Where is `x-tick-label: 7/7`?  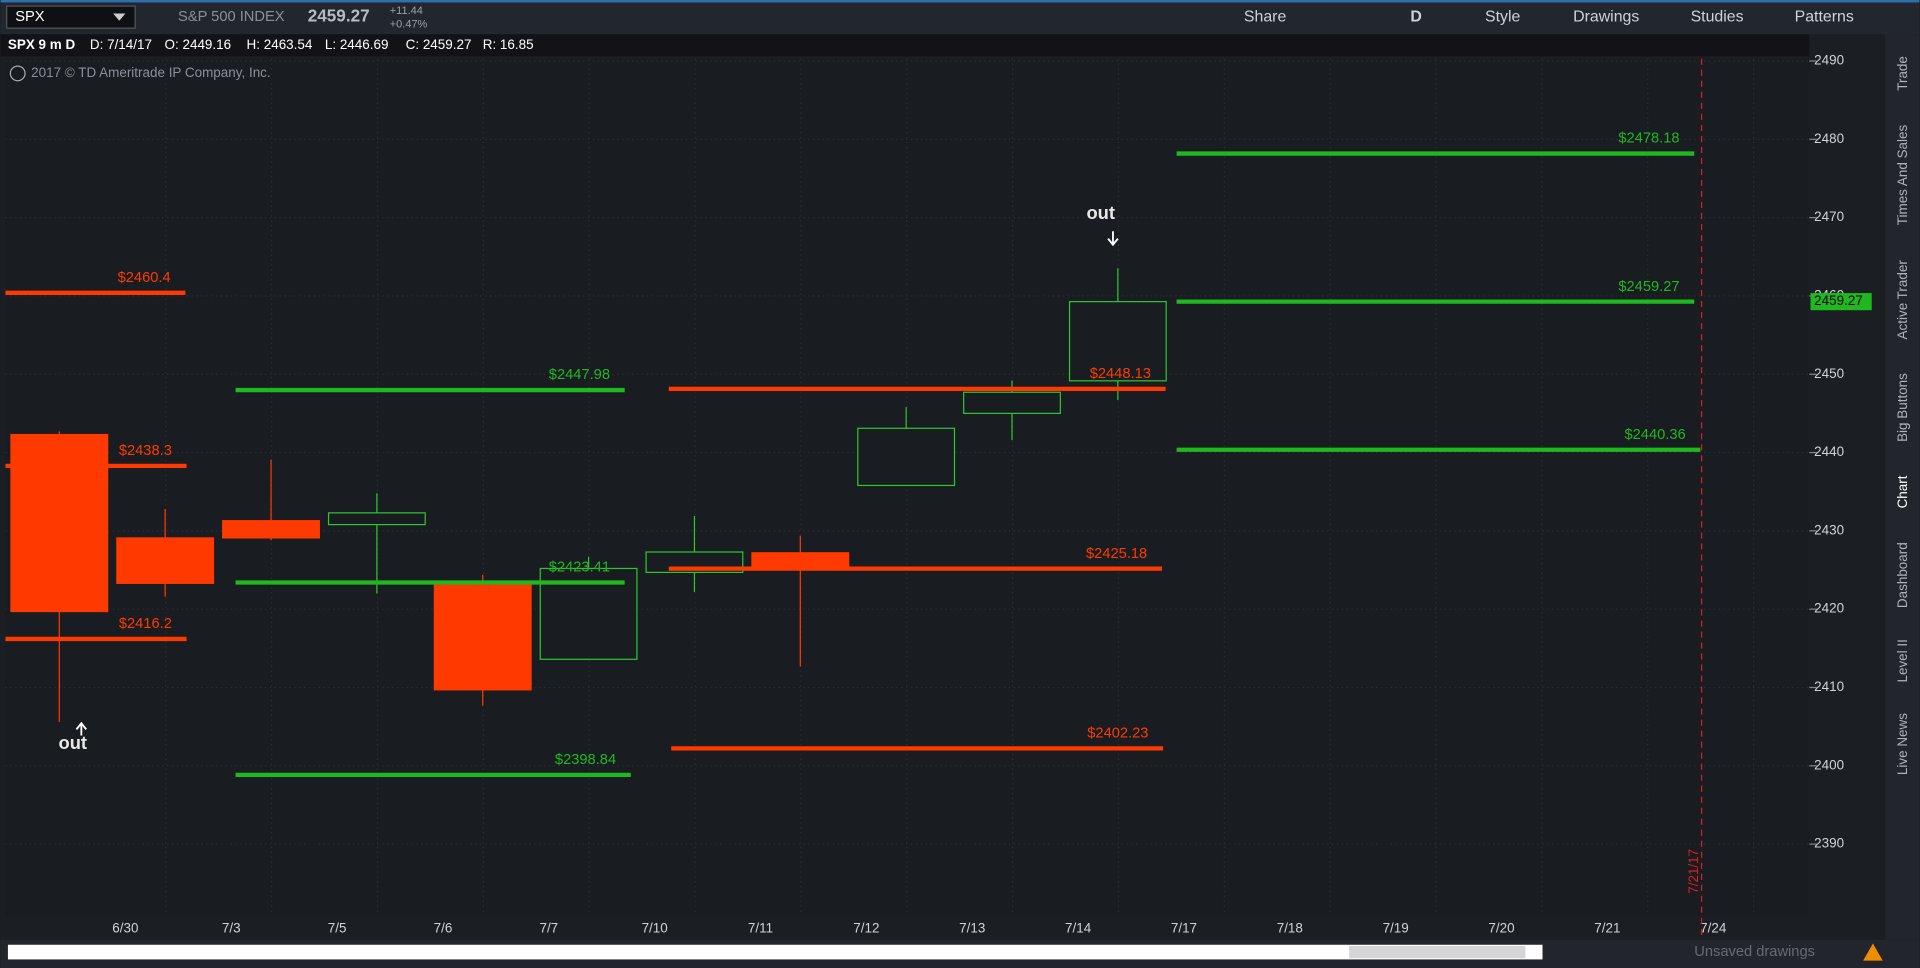
x-tick-label: 7/7 is located at coordinates (548, 927).